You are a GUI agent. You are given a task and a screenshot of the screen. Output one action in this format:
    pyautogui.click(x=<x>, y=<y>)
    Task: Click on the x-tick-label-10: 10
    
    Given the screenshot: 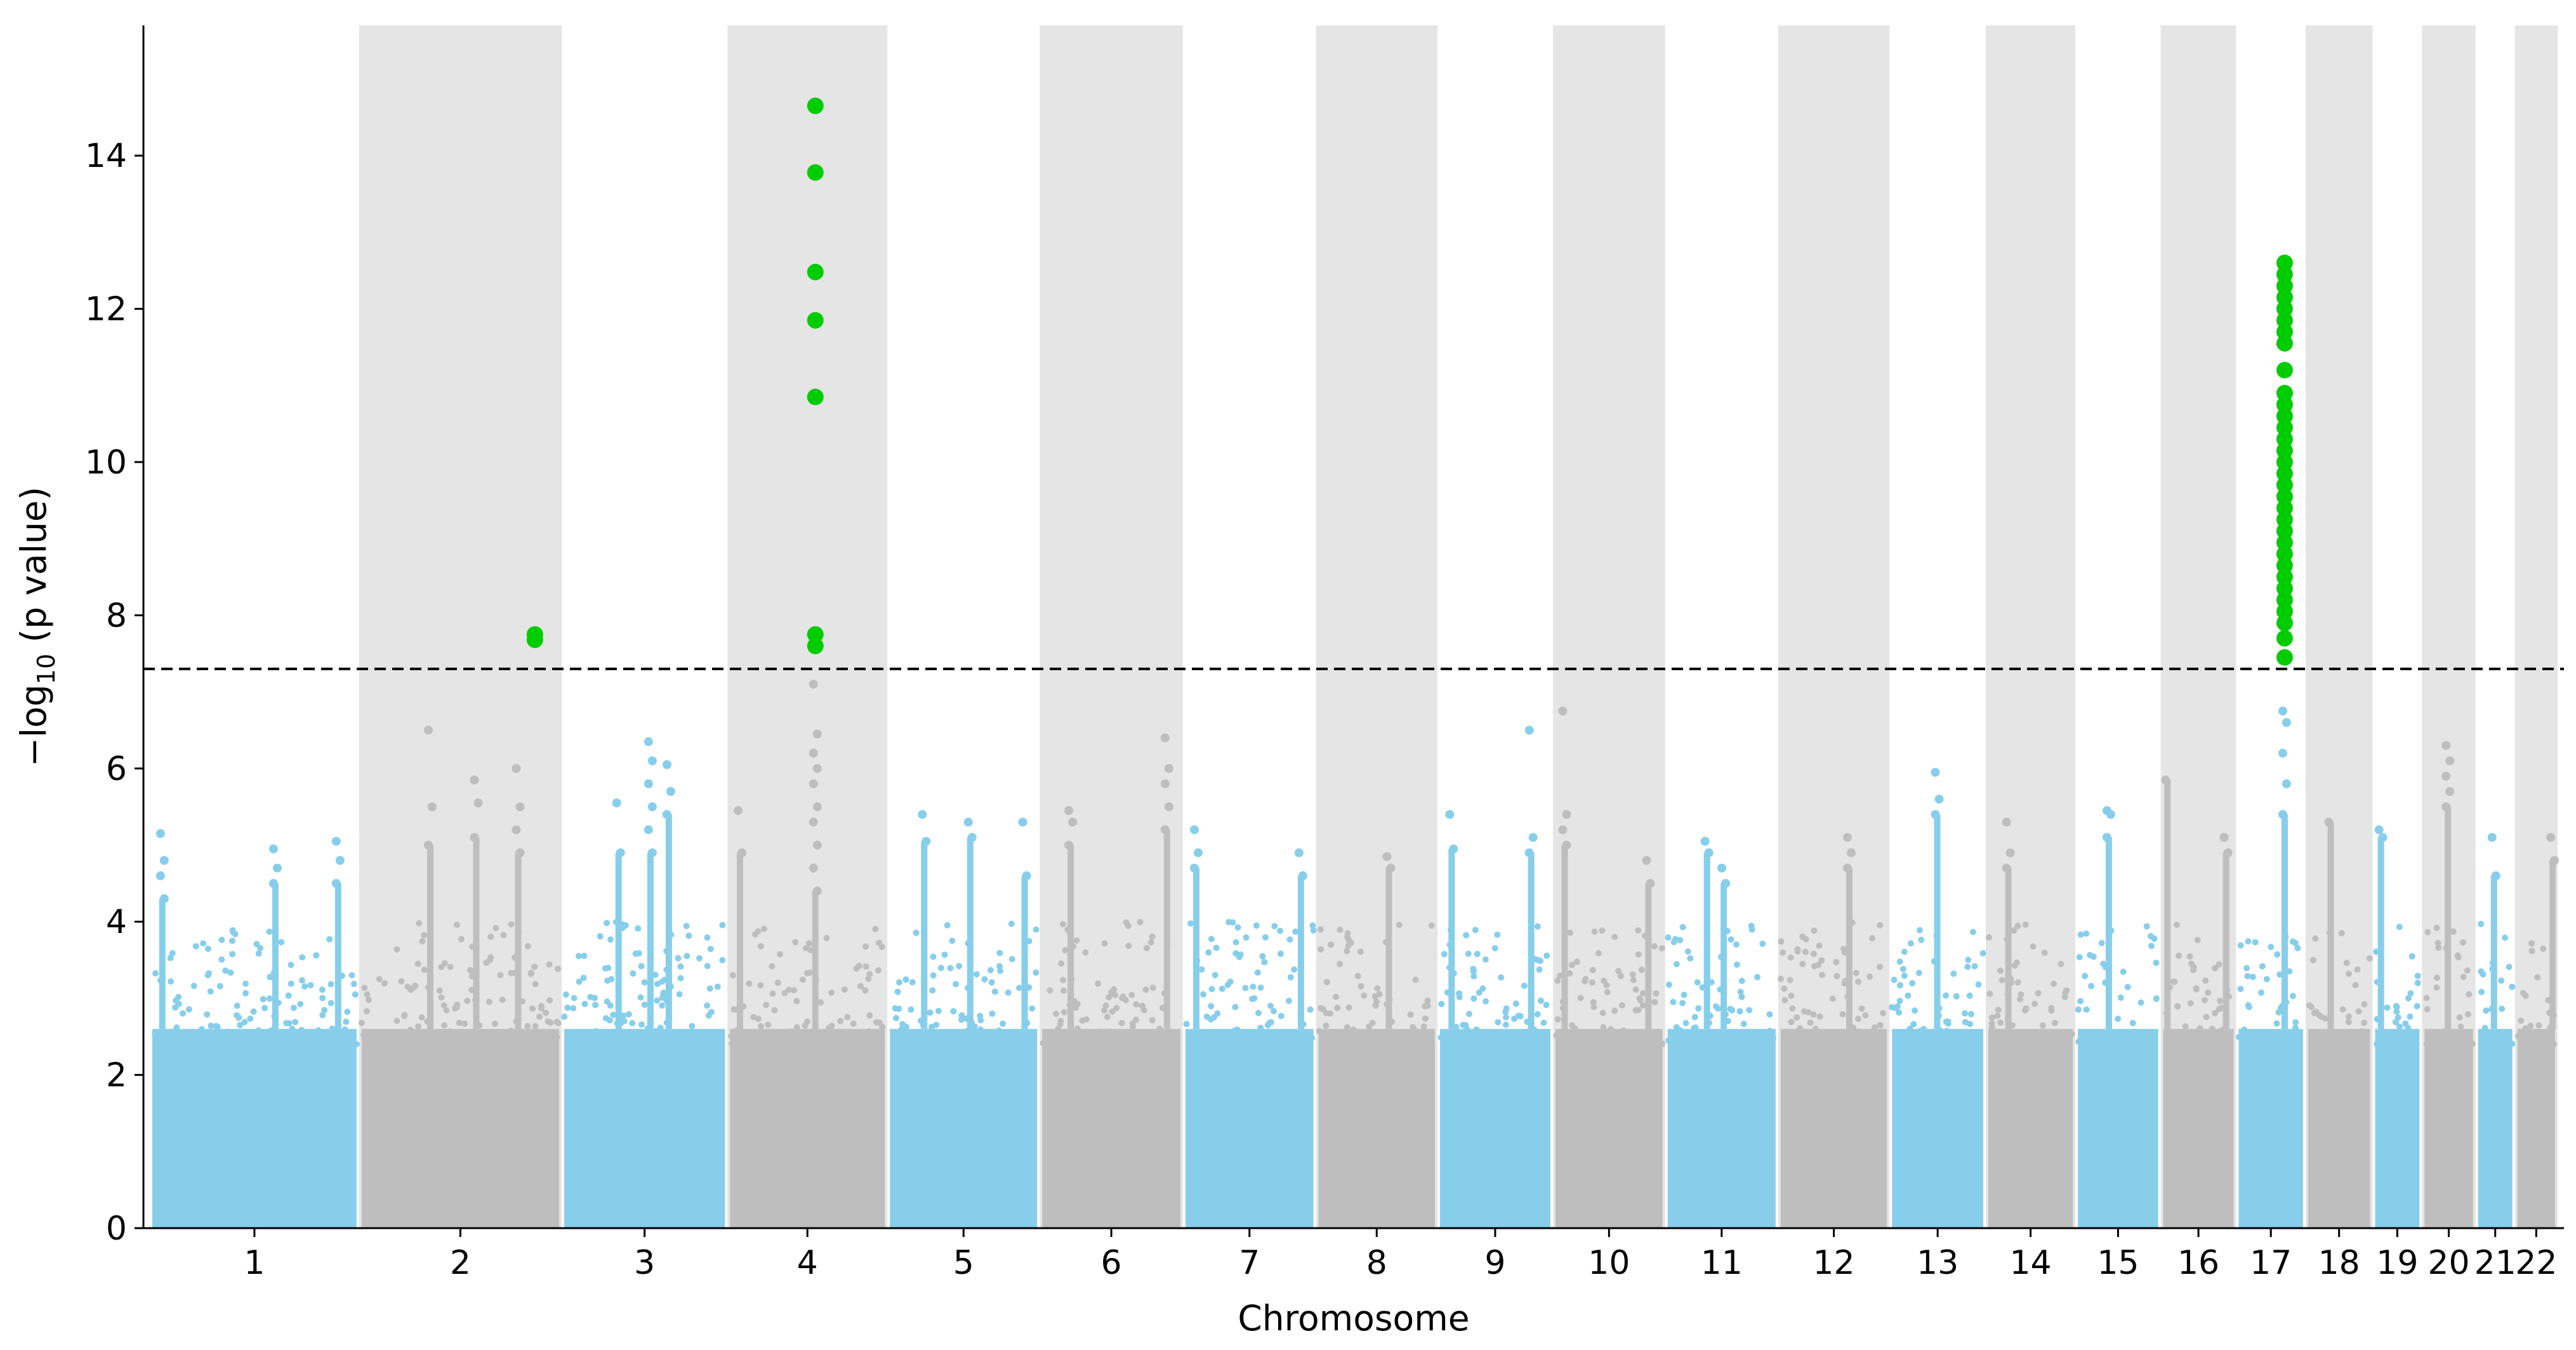 What is the action you would take?
    pyautogui.click(x=1609, y=1263)
    